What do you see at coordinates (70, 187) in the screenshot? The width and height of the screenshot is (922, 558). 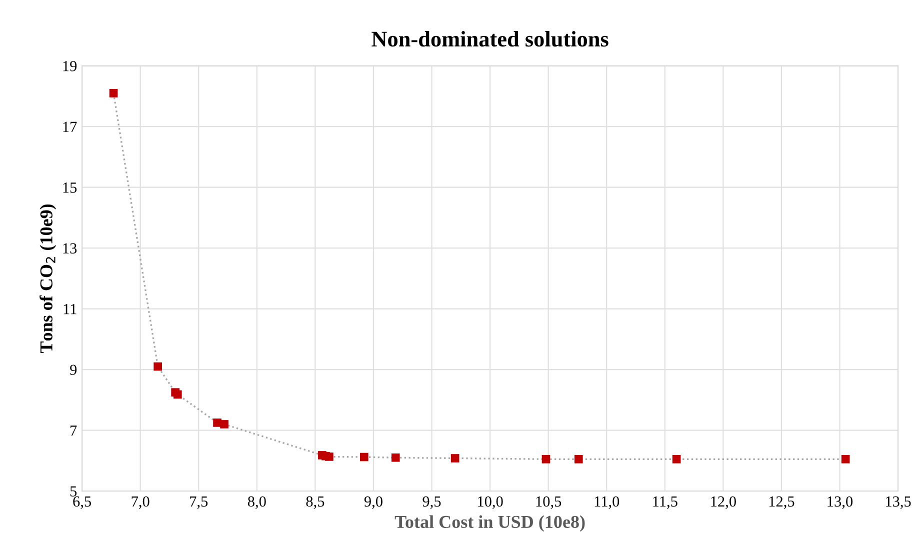 I see `y-tick-label: 15` at bounding box center [70, 187].